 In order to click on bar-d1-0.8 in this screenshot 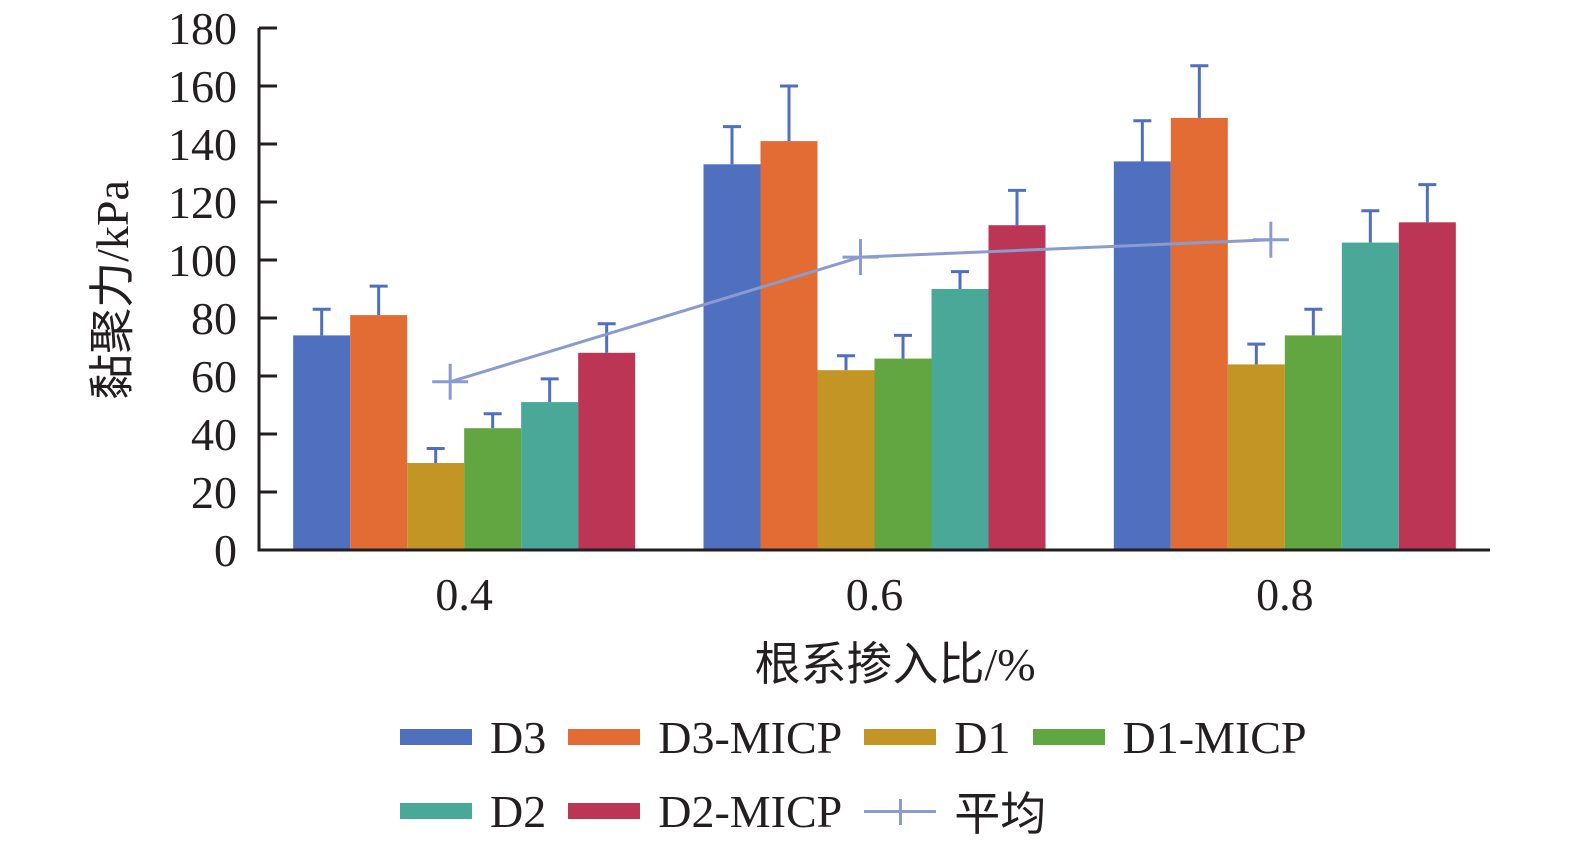, I will do `click(1256, 457)`.